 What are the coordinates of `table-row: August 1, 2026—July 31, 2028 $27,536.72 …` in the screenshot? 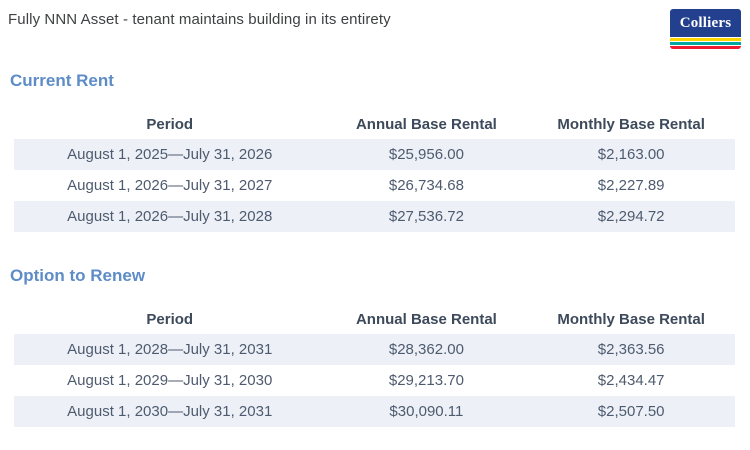 It's located at (374, 216).